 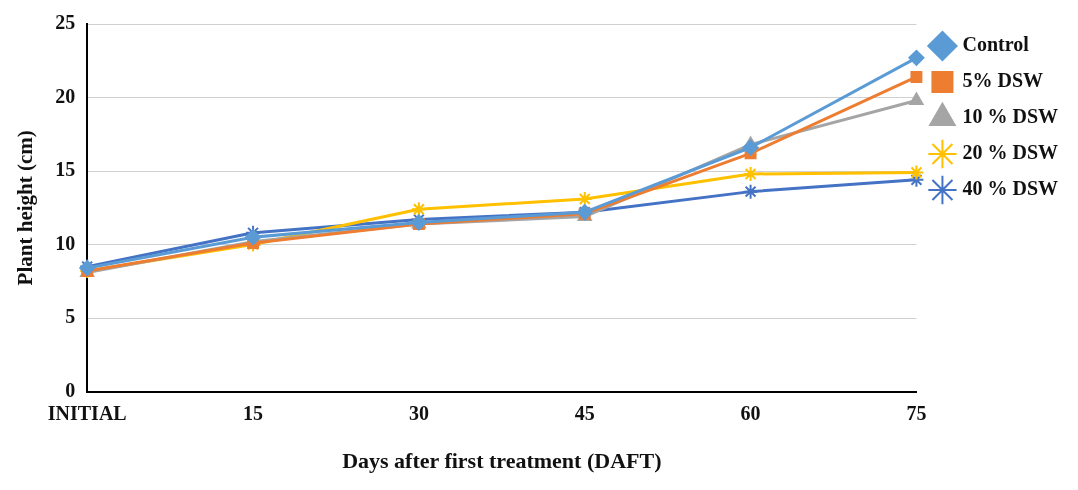 I want to click on x-tick-label: 75, so click(x=916, y=412).